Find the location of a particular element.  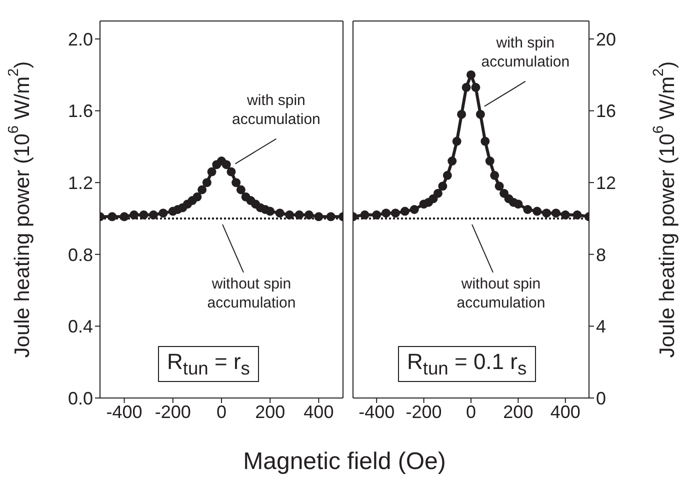

y-tick-label: 0.4 is located at coordinates (80, 326).